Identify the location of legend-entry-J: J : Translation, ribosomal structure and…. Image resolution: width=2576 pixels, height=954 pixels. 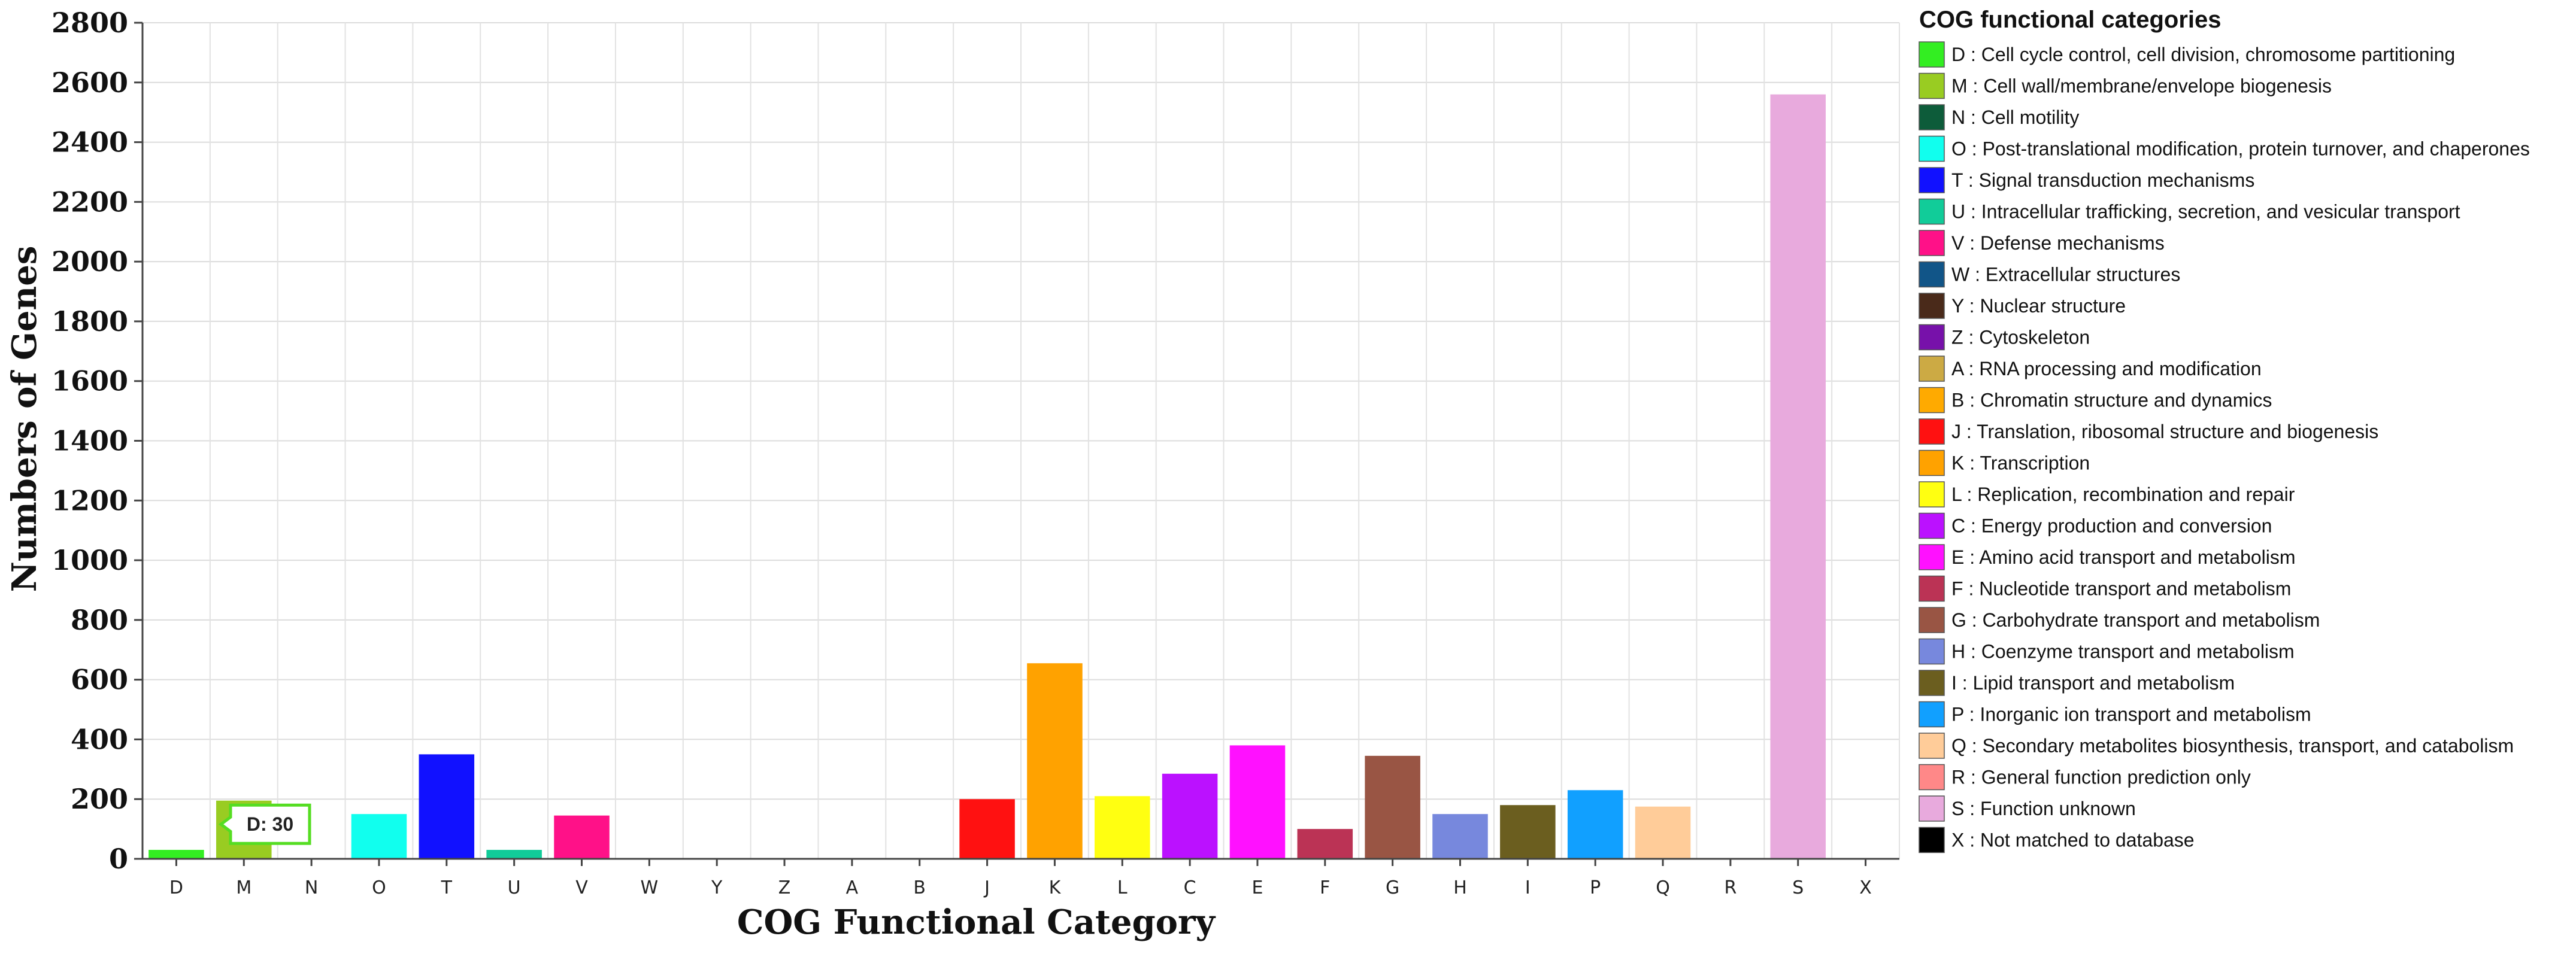
(2164, 431).